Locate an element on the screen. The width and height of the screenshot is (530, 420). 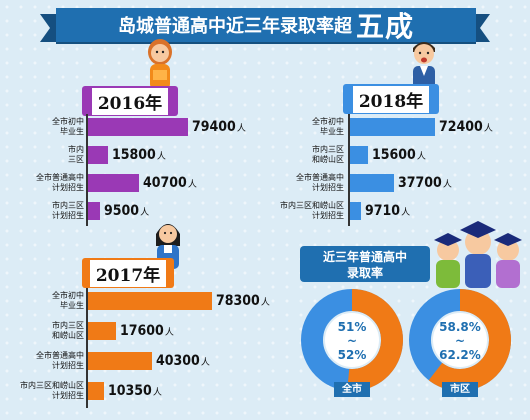
donut-range-text: 58.8% ~62.2% is located at coordinates (460, 341).